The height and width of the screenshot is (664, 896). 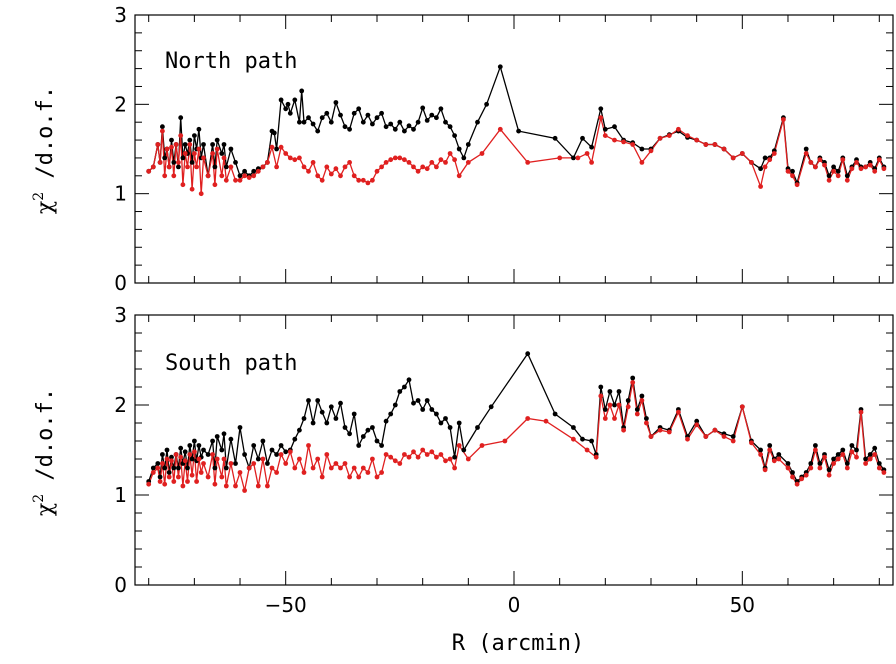 I want to click on north-y-axis-title: χ2 /d.o.f., so click(x=44, y=150).